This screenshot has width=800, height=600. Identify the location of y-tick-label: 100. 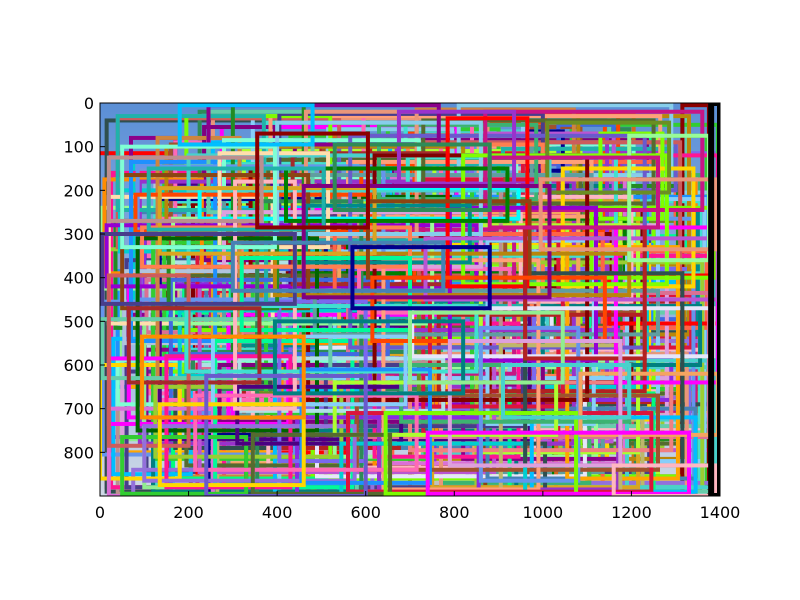
(78, 147).